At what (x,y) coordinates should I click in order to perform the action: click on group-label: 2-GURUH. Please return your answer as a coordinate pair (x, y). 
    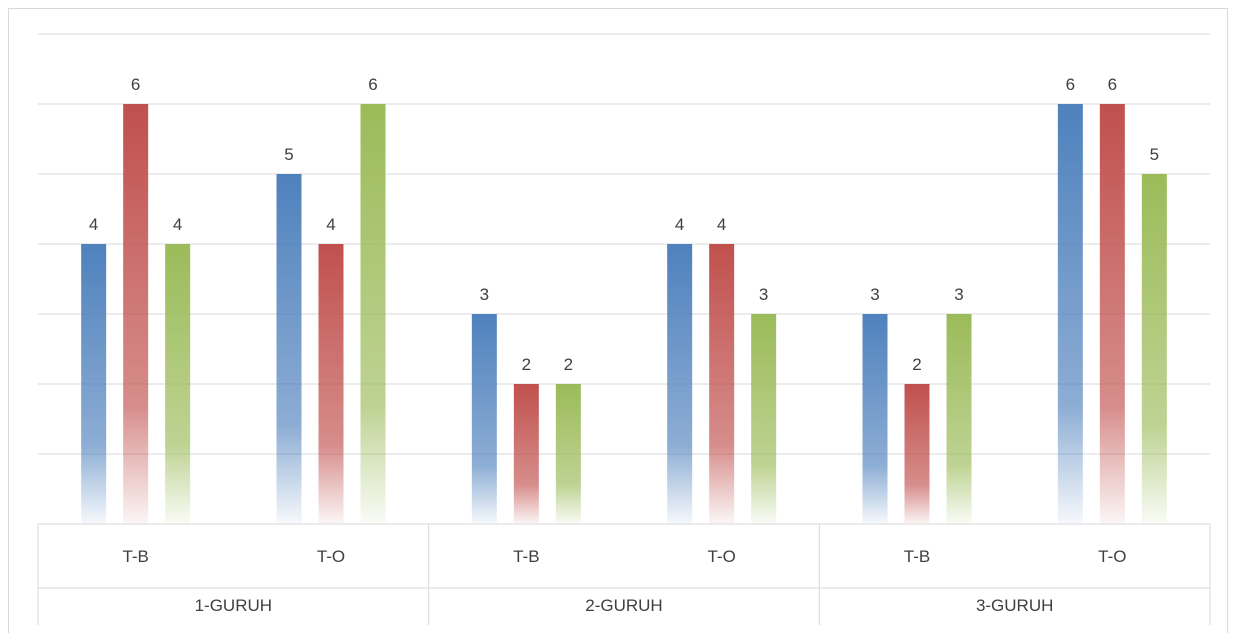
    Looking at the image, I should click on (623, 605).